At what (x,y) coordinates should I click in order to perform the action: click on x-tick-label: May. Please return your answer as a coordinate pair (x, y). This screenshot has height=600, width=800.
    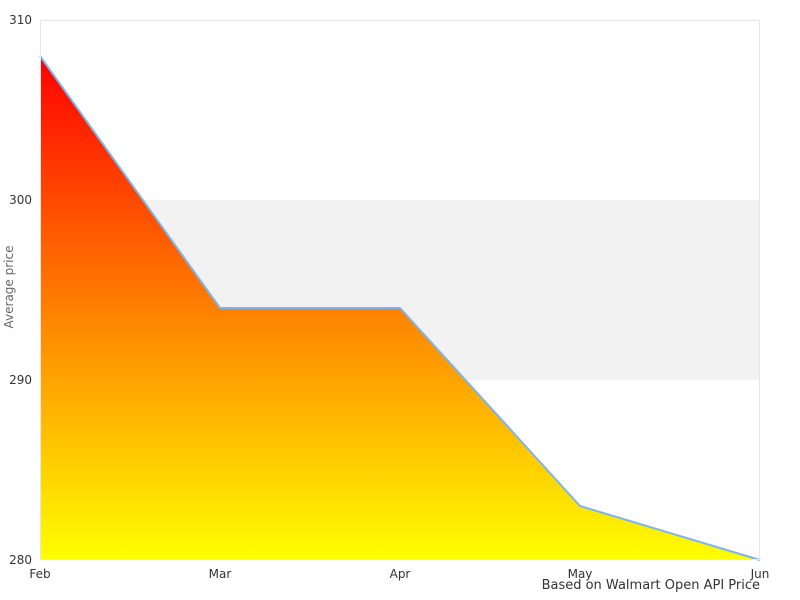
    Looking at the image, I should click on (580, 574).